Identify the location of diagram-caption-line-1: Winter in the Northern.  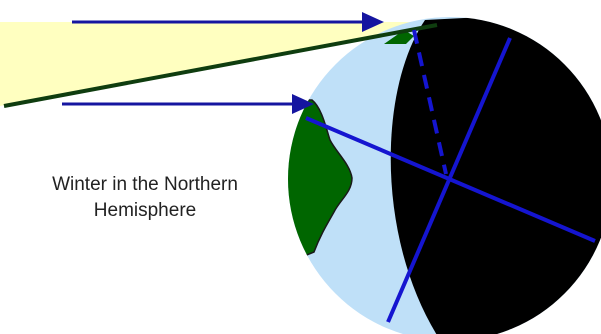
(145, 184).